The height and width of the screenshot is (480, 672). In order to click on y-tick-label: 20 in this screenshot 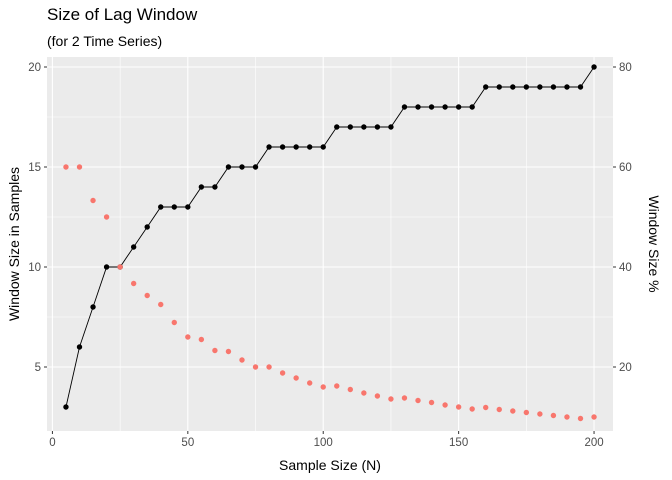, I will do `click(34, 68)`.